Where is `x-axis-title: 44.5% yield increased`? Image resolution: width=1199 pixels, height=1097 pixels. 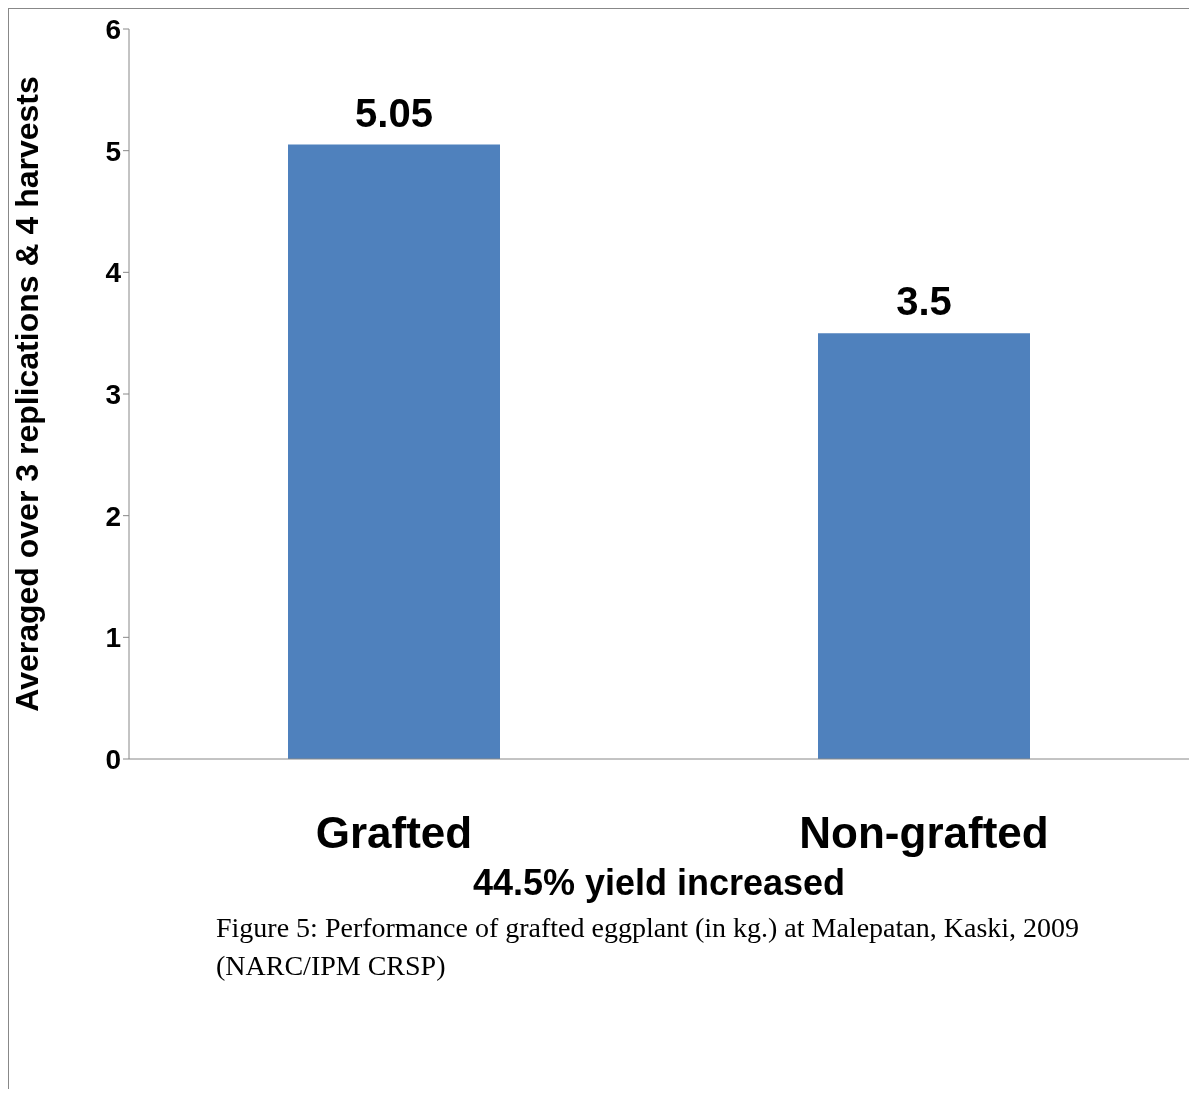 x-axis-title: 44.5% yield increased is located at coordinates (659, 882).